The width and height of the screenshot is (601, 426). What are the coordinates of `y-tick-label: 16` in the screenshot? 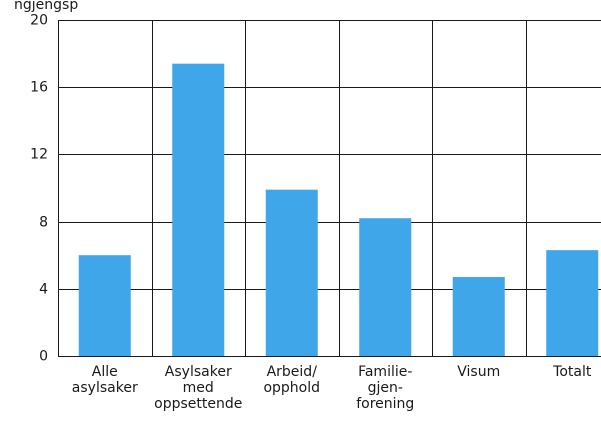 It's located at (39, 88).